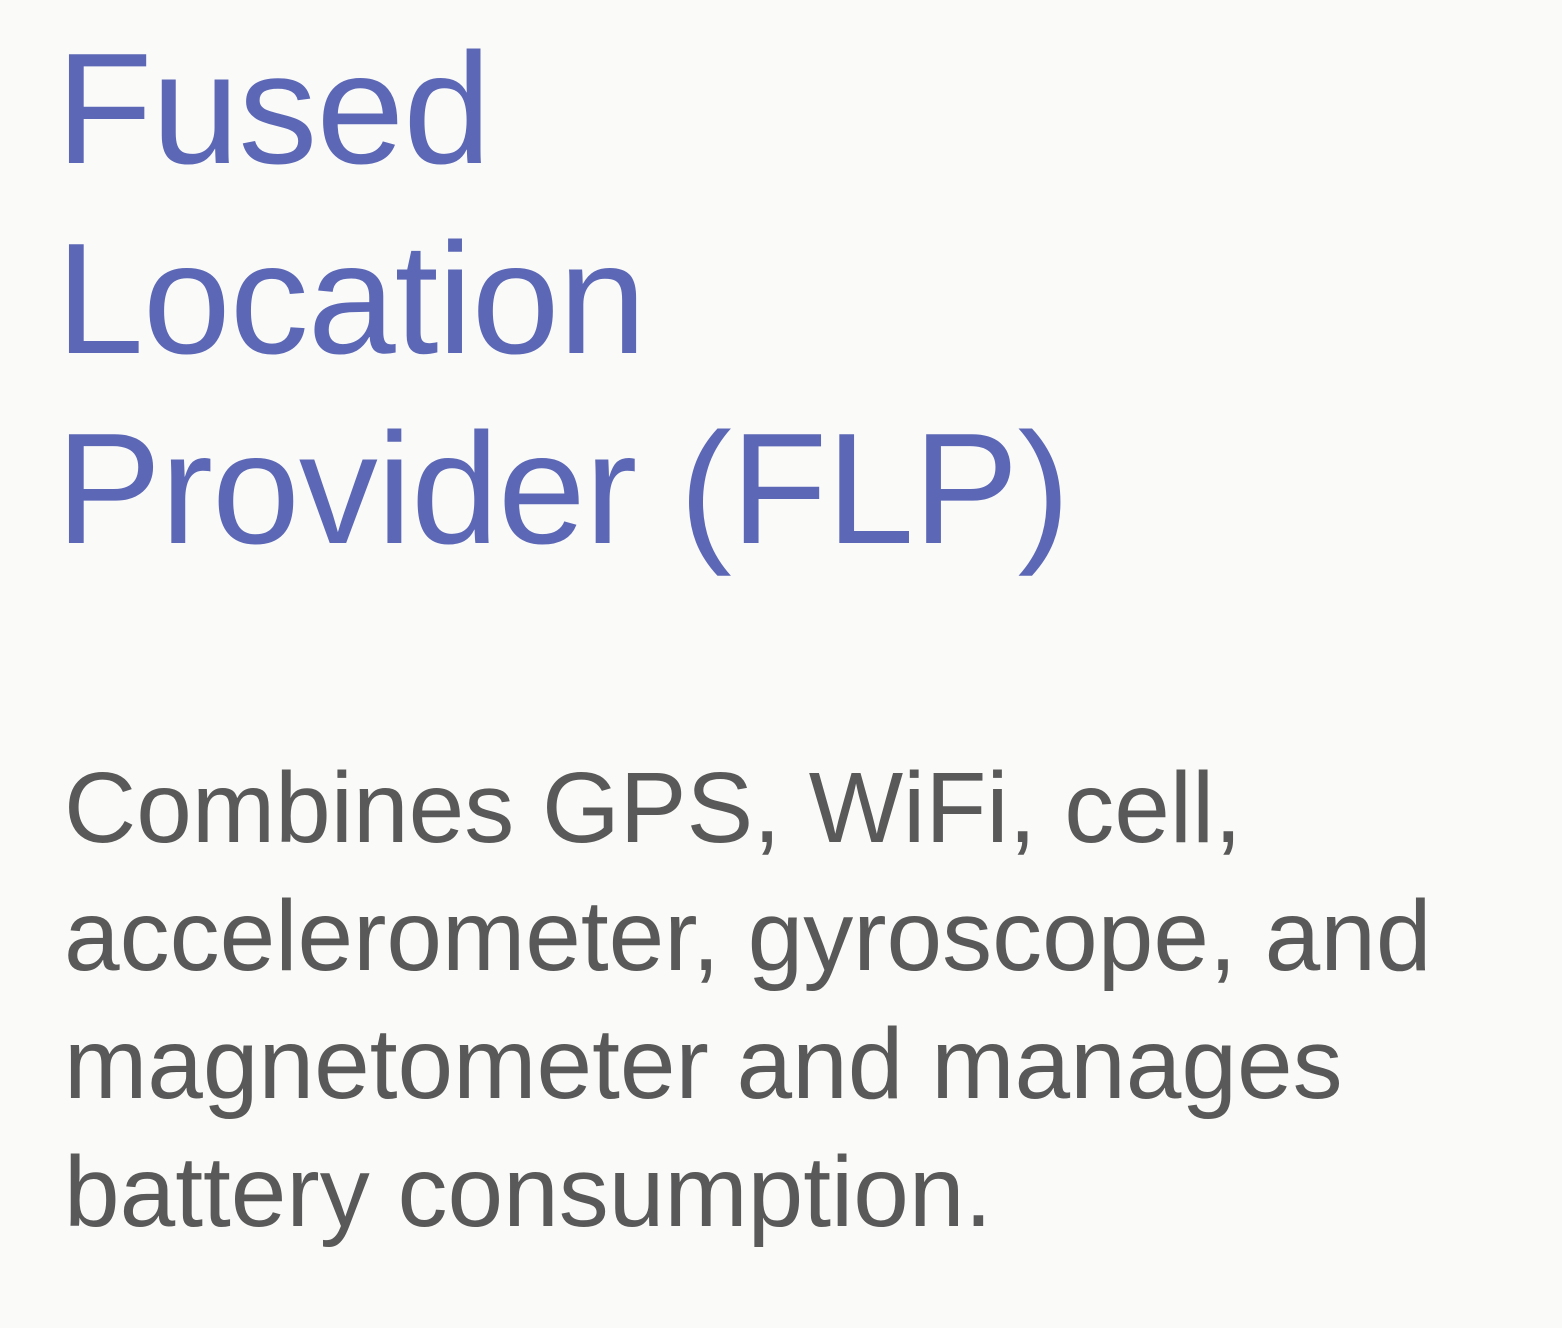  What do you see at coordinates (351, 299) in the screenshot?
I see `slide-title-line: Location` at bounding box center [351, 299].